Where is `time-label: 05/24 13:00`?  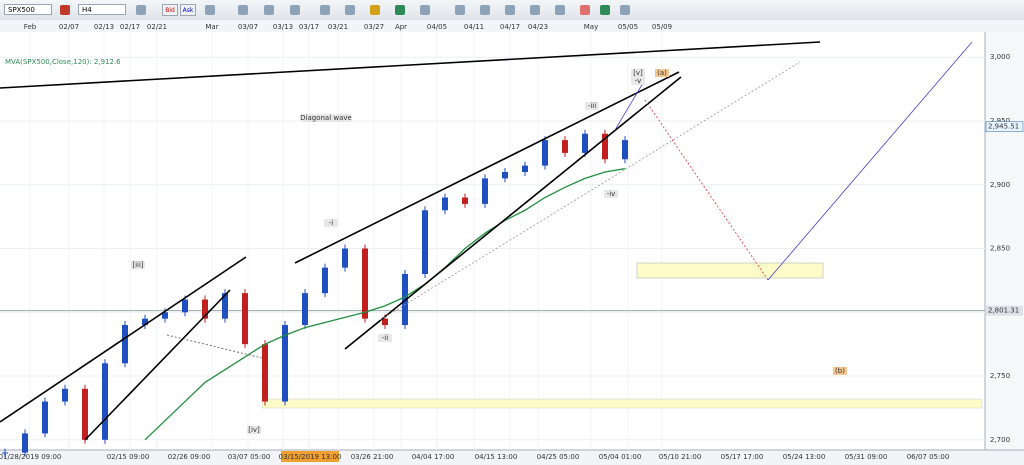
time-label: 05/24 13:00 is located at coordinates (804, 457).